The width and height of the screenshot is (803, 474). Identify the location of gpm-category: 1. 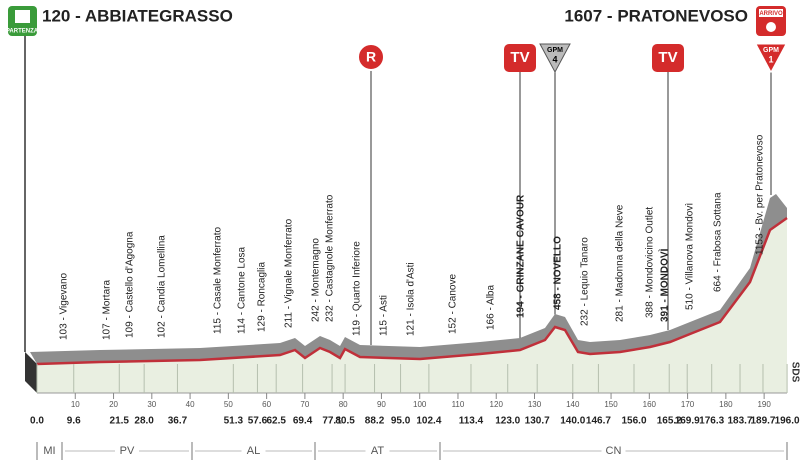
(770, 59).